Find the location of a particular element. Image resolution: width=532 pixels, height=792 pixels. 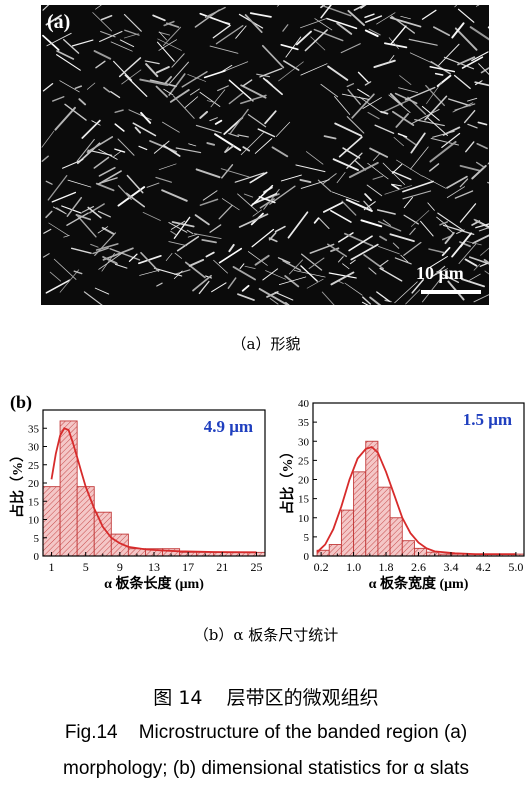

y-axis-label: 占比（%） is located at coordinates (17, 483).